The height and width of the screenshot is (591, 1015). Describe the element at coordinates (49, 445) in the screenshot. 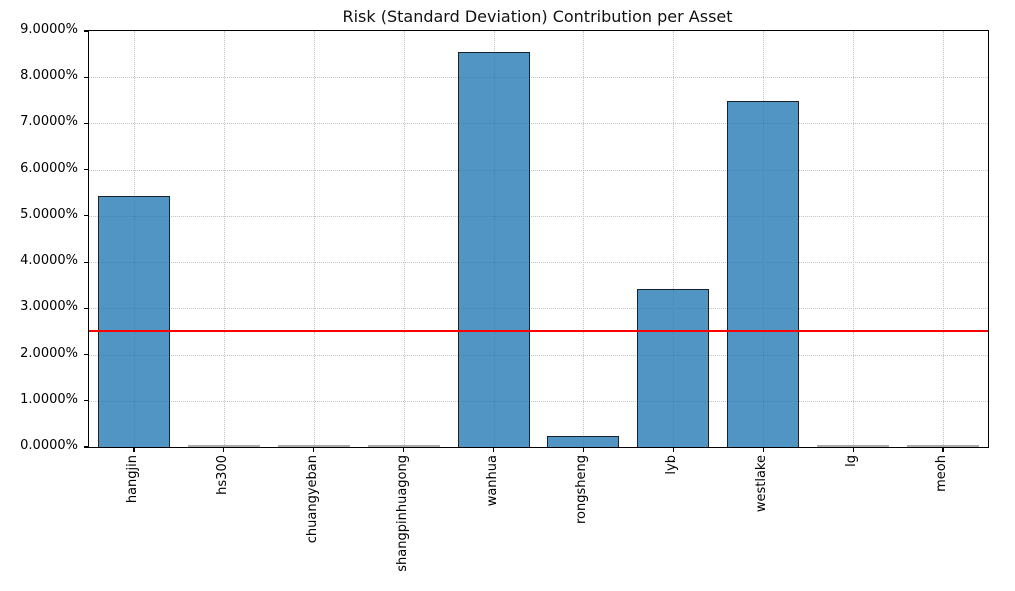

I see `y-axis-tick-label: 0.0000%` at that location.